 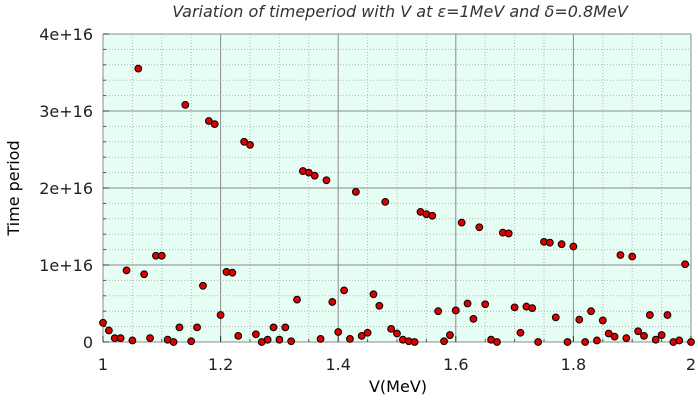 I want to click on x-tick-label: 1.6, so click(x=455, y=364).